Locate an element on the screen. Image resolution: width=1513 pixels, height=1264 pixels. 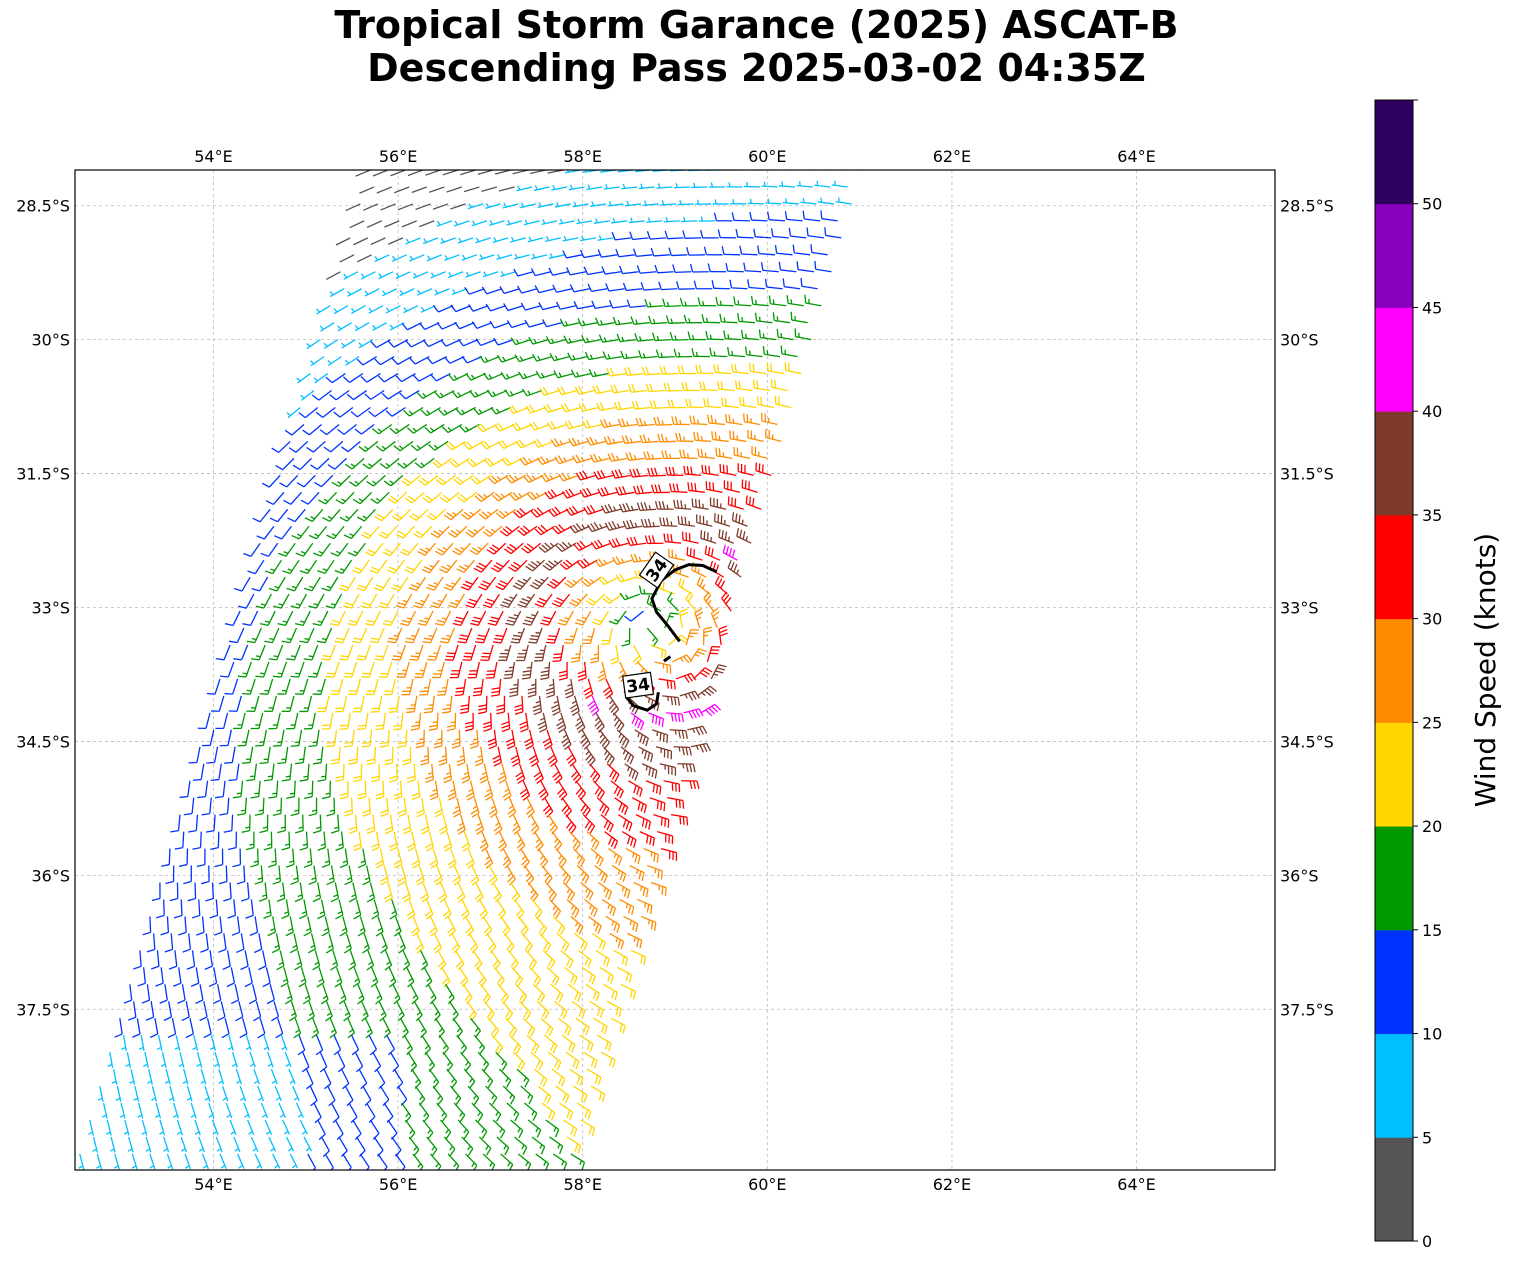
lat-tick-label: 33°S is located at coordinates (50, 608).